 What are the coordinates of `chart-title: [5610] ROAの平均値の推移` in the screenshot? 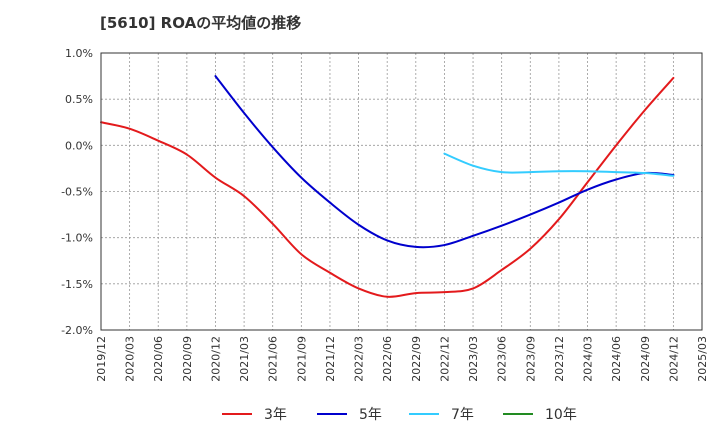 It's located at (201, 23).